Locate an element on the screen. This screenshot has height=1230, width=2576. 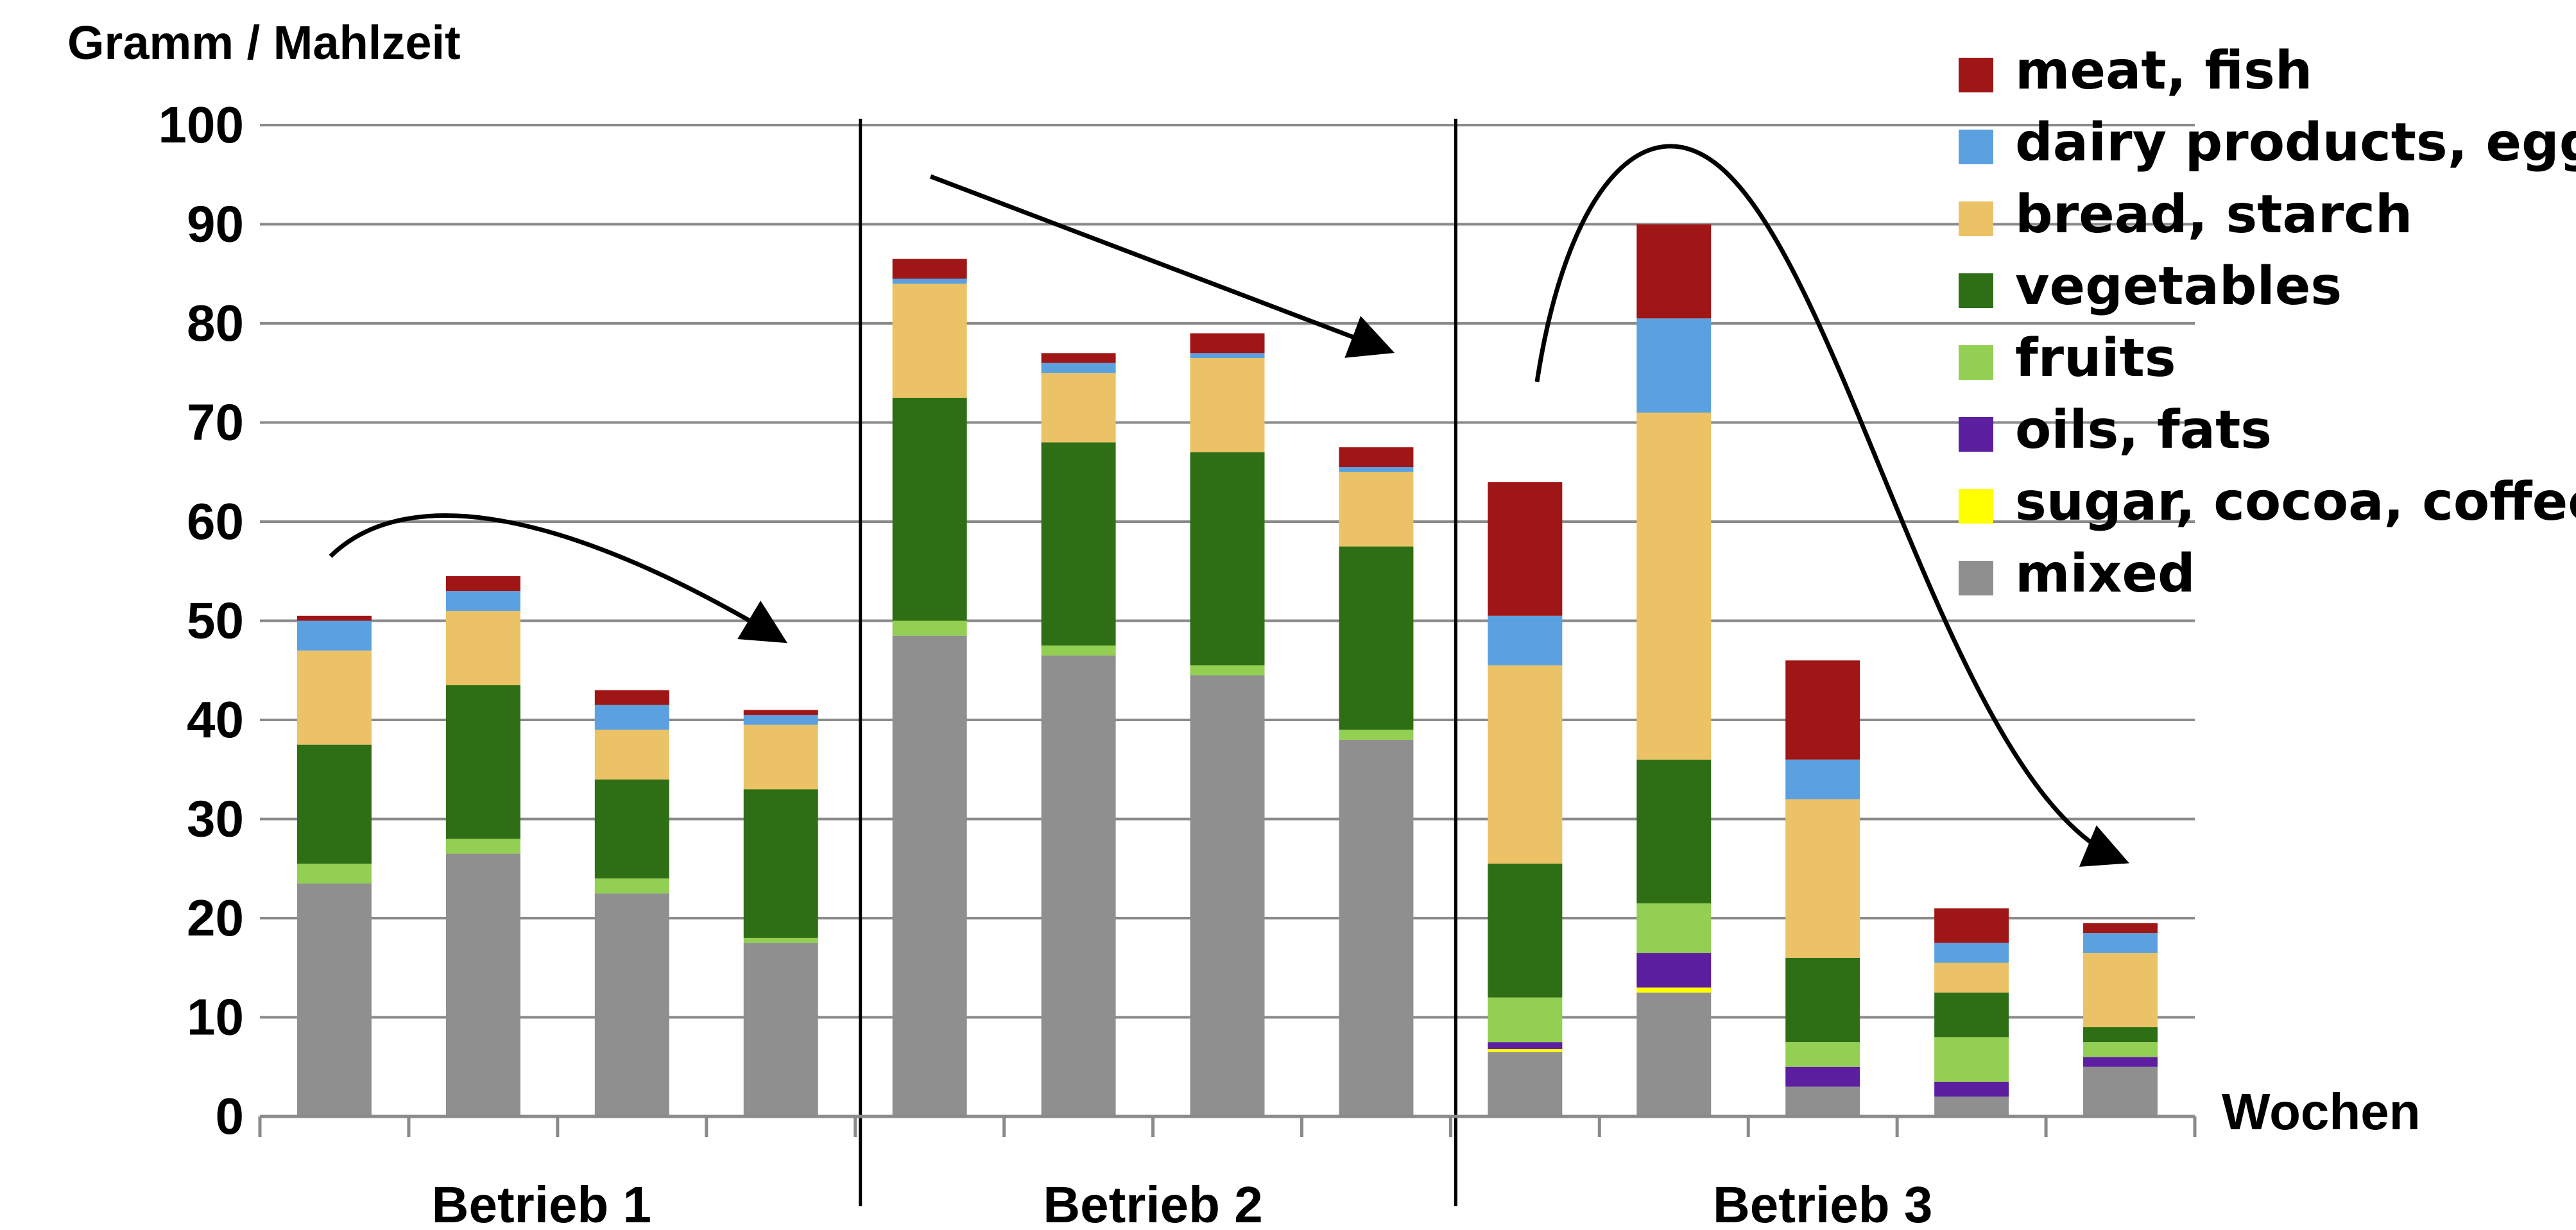
y-tick-label: 10 is located at coordinates (215, 1017).